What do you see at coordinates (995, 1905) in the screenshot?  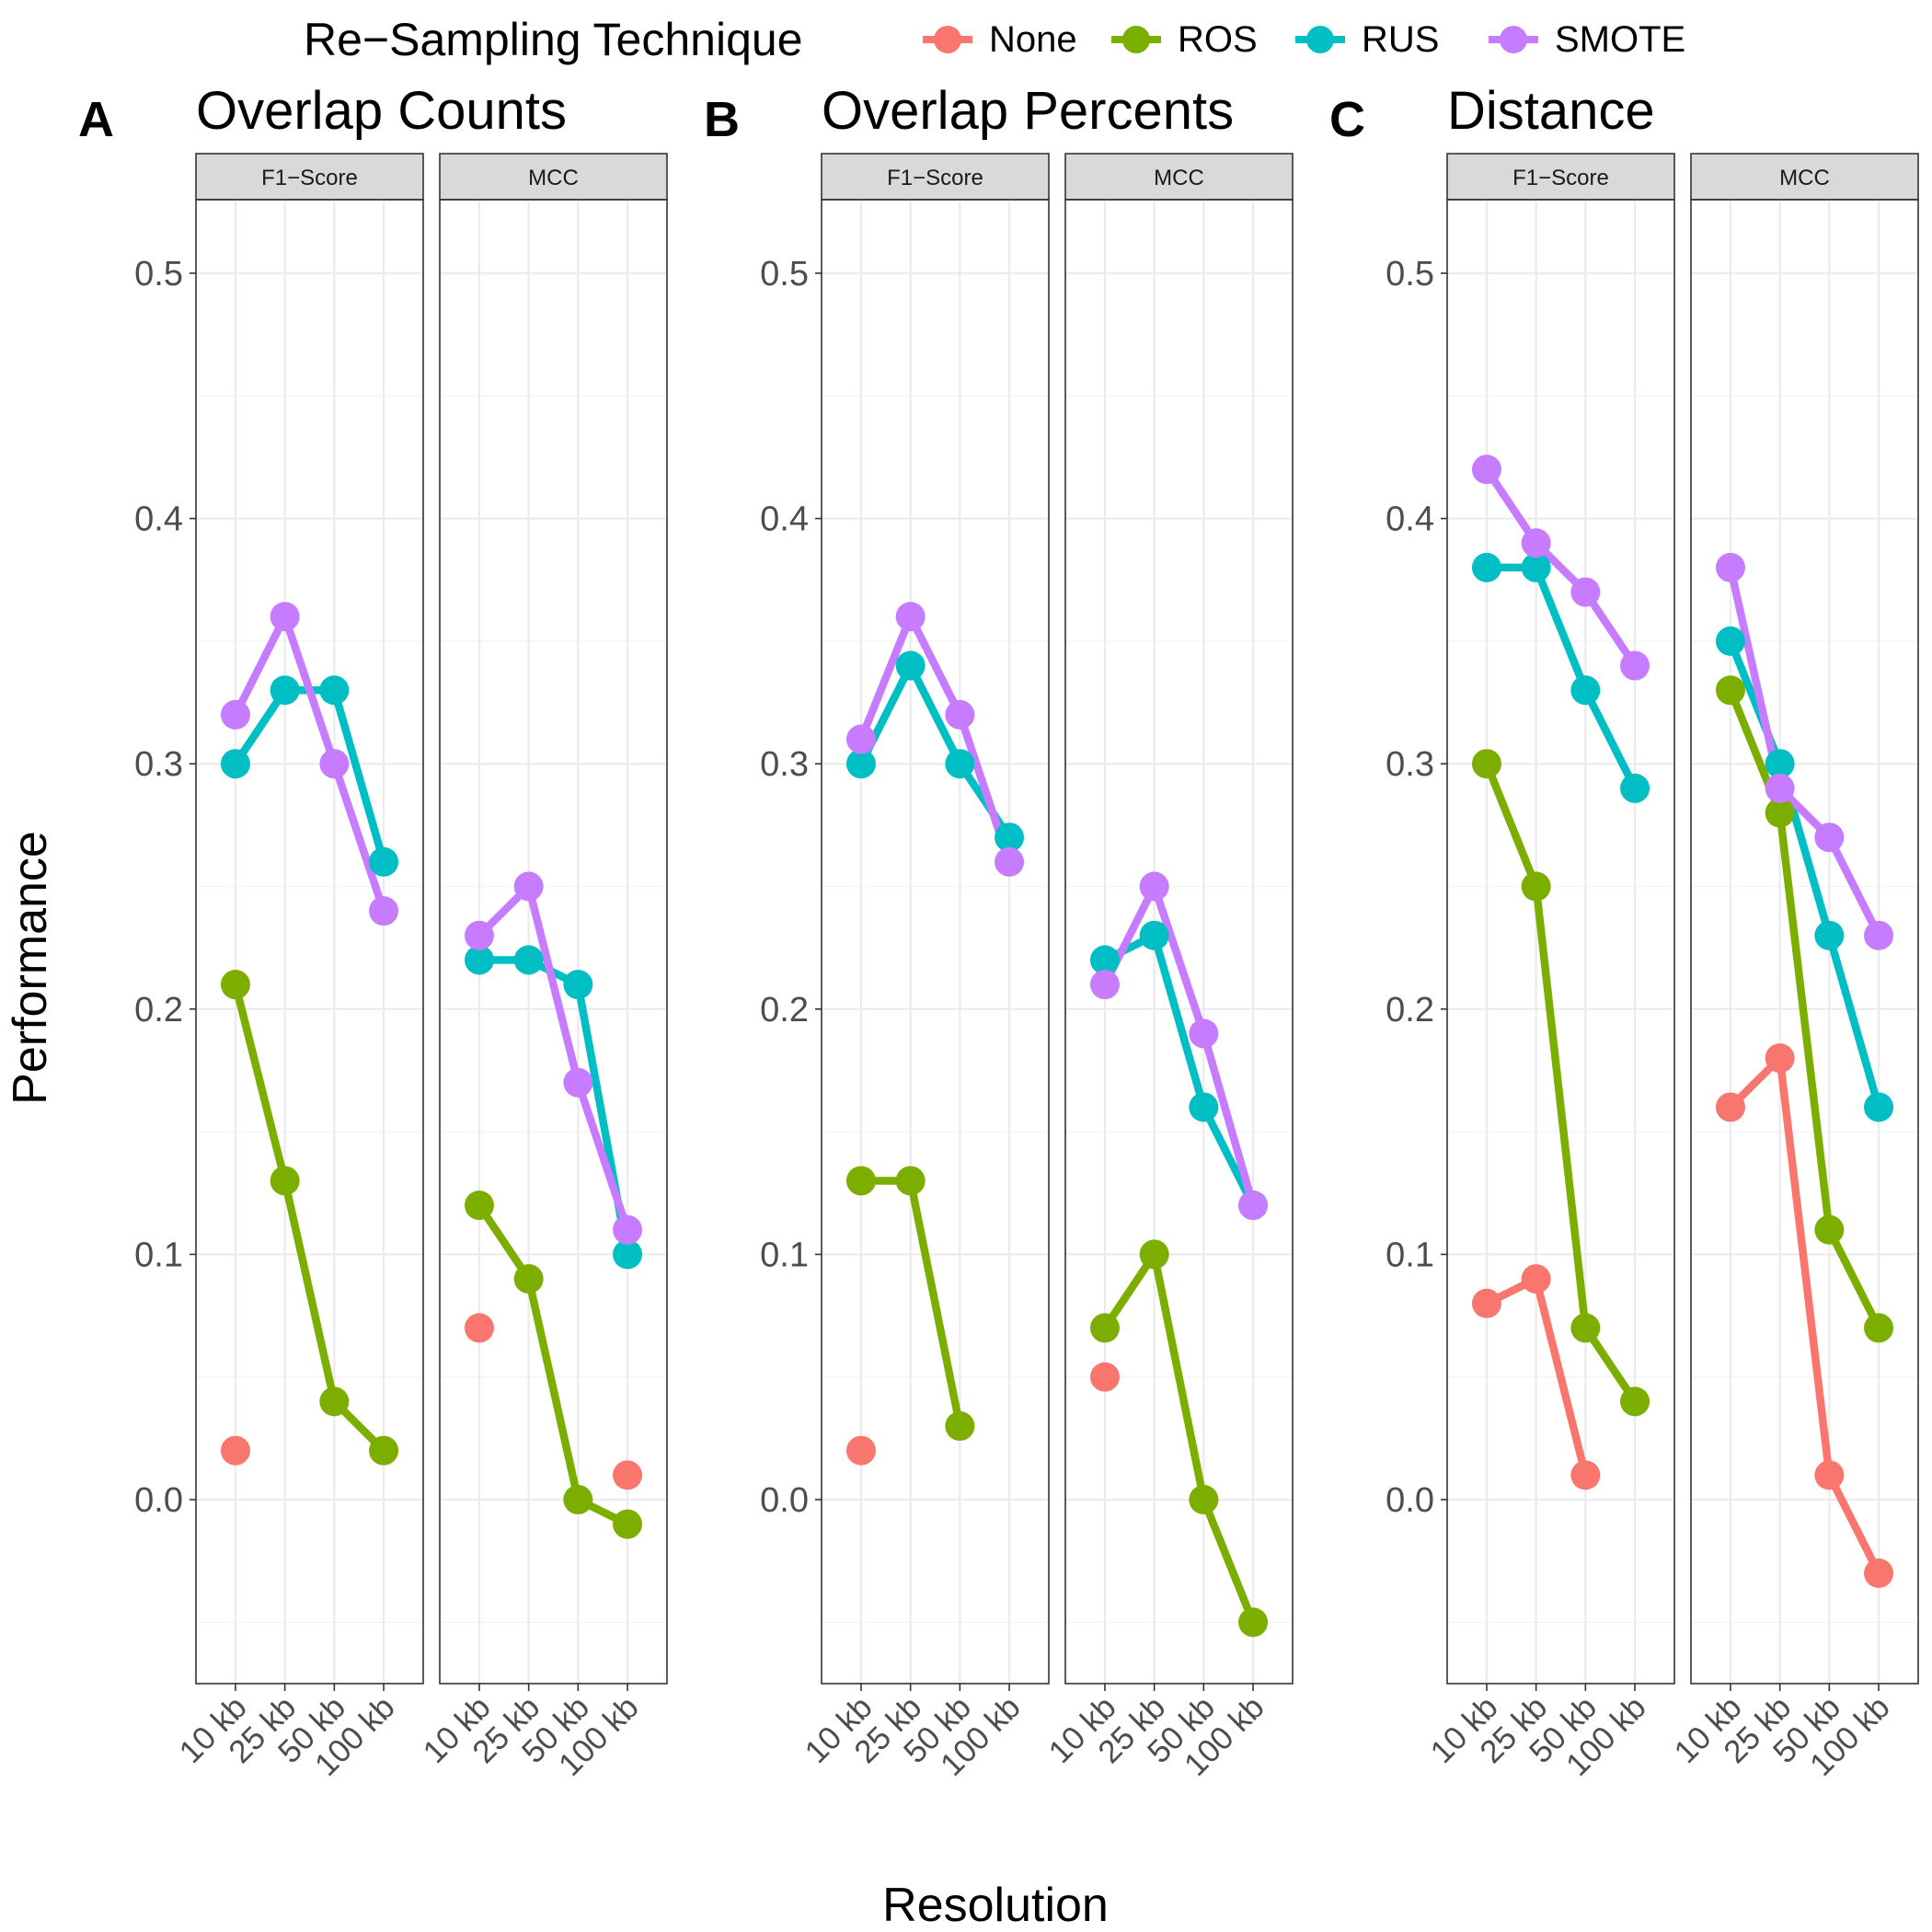 I see `x-axis-title: Resolution` at bounding box center [995, 1905].